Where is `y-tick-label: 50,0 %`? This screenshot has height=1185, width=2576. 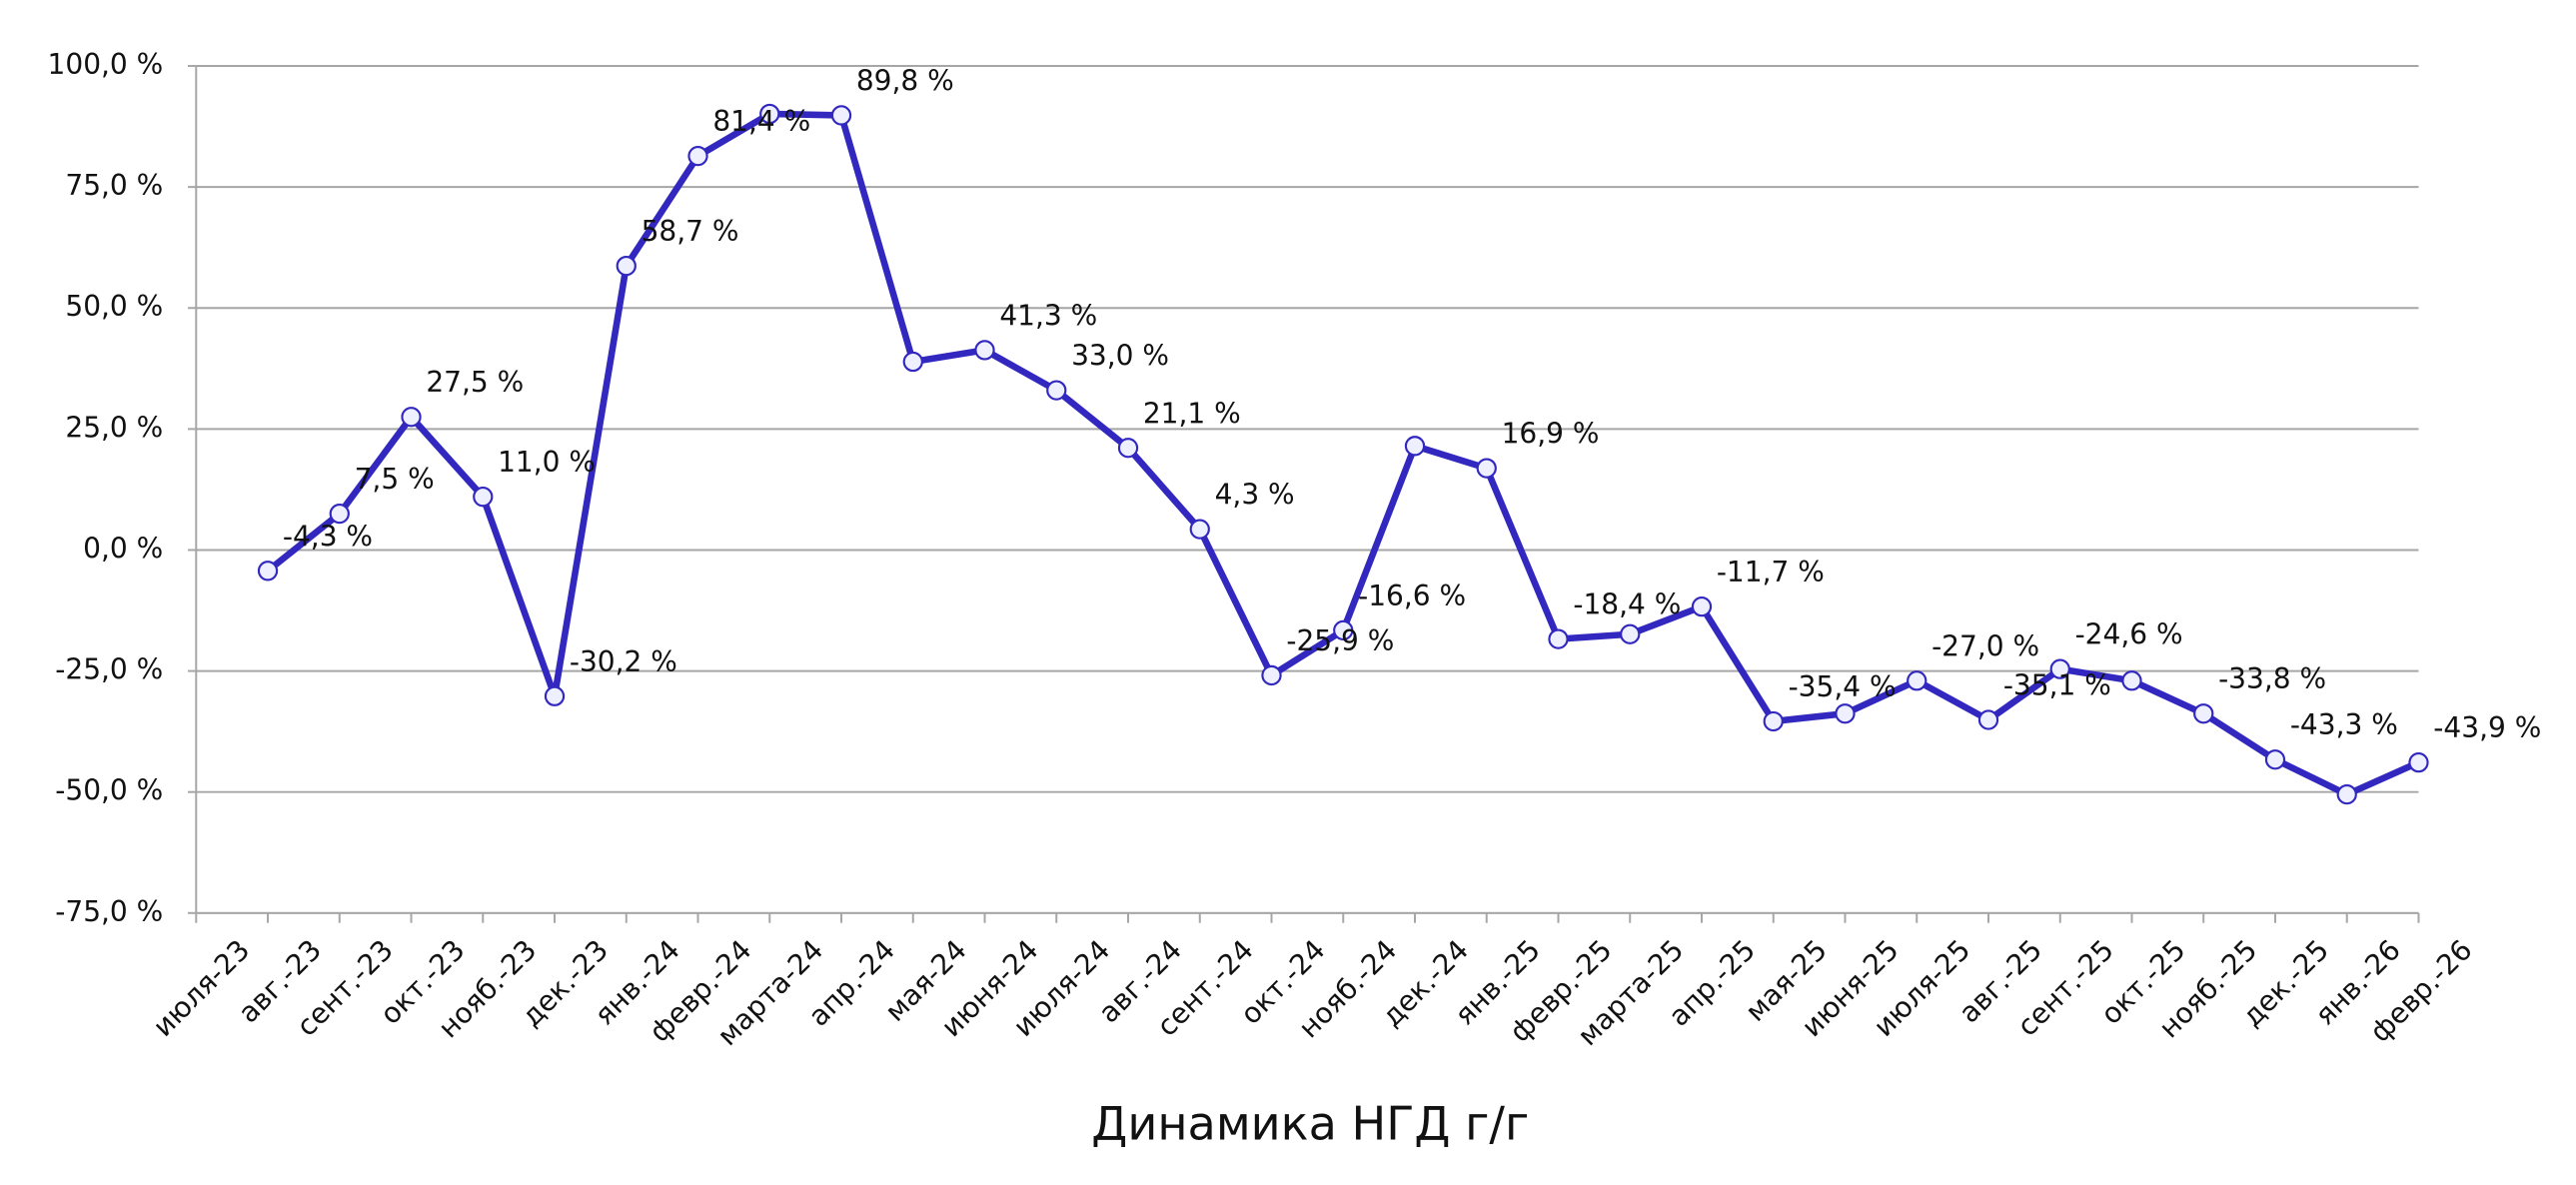
y-tick-label: 50,0 % is located at coordinates (114, 307).